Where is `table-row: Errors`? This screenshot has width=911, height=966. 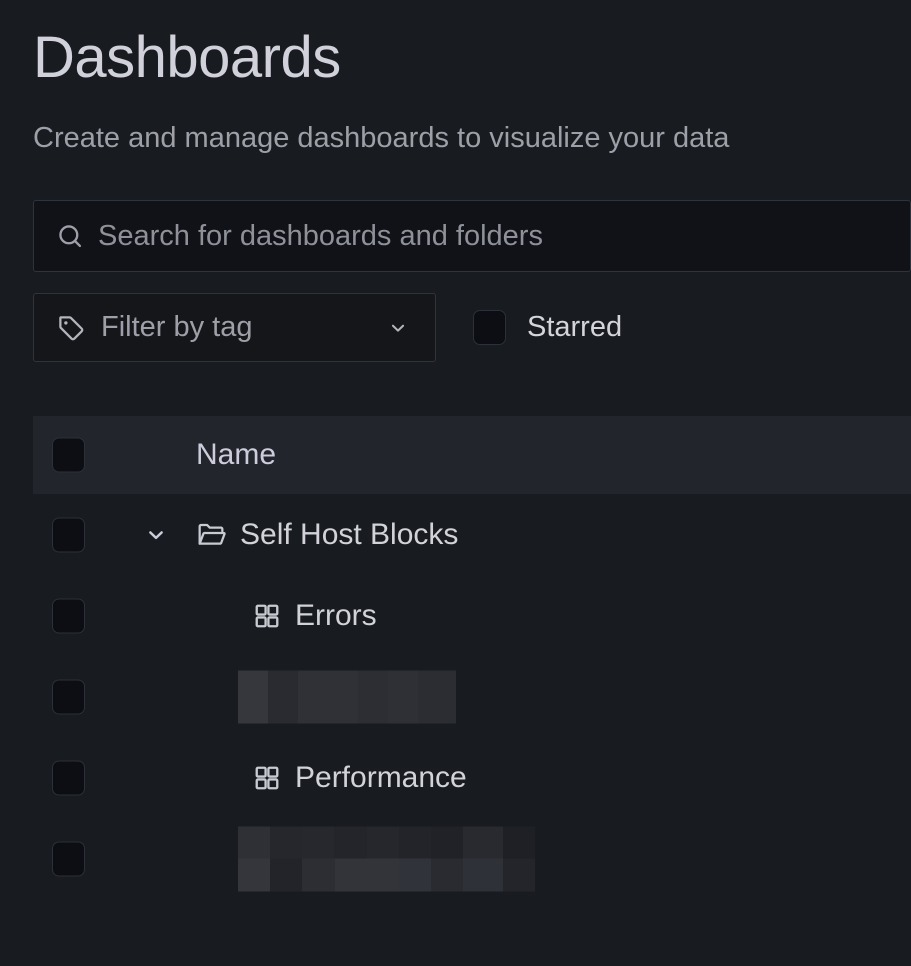 table-row: Errors is located at coordinates (472, 615).